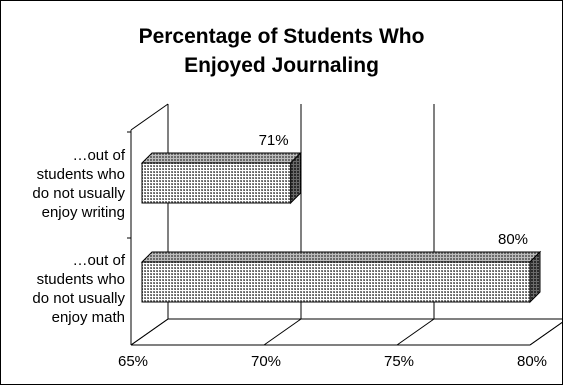 This screenshot has height=385, width=563. I want to click on chart-title-line-2: Enjoyed Journaling, so click(281, 65).